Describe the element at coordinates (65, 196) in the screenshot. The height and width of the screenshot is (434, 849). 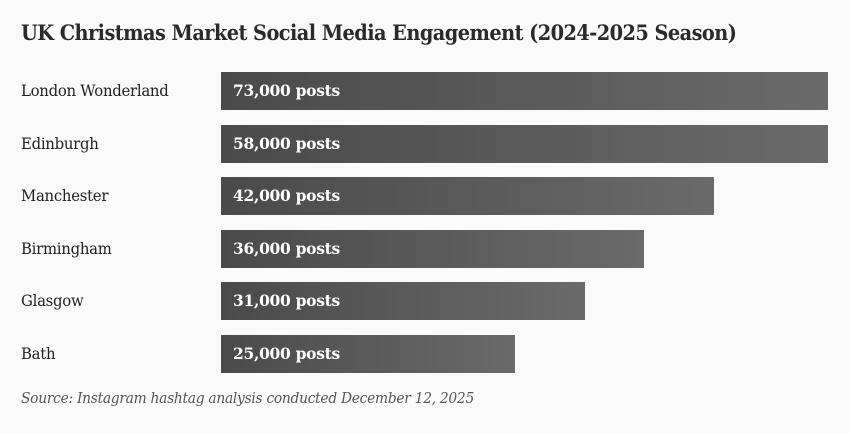
I see `category-label: Manchester` at that location.